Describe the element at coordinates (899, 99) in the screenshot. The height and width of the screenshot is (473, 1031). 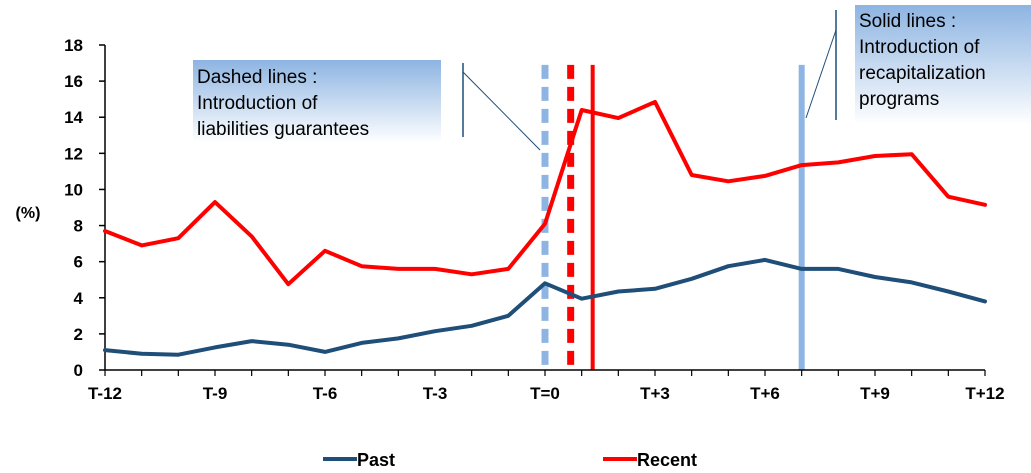
I see `callout-text-solid-line: programs` at that location.